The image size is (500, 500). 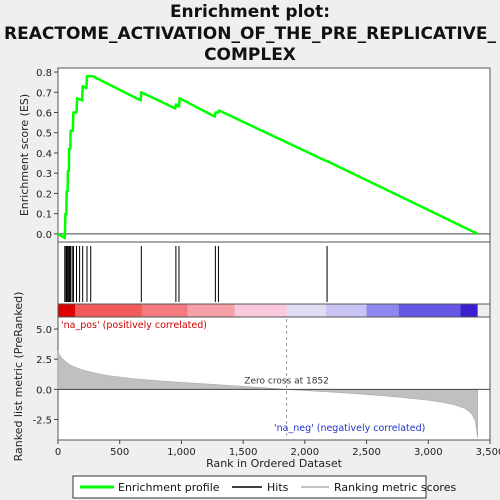 What do you see at coordinates (119, 452) in the screenshot?
I see `x-tick-label: 500` at bounding box center [119, 452].